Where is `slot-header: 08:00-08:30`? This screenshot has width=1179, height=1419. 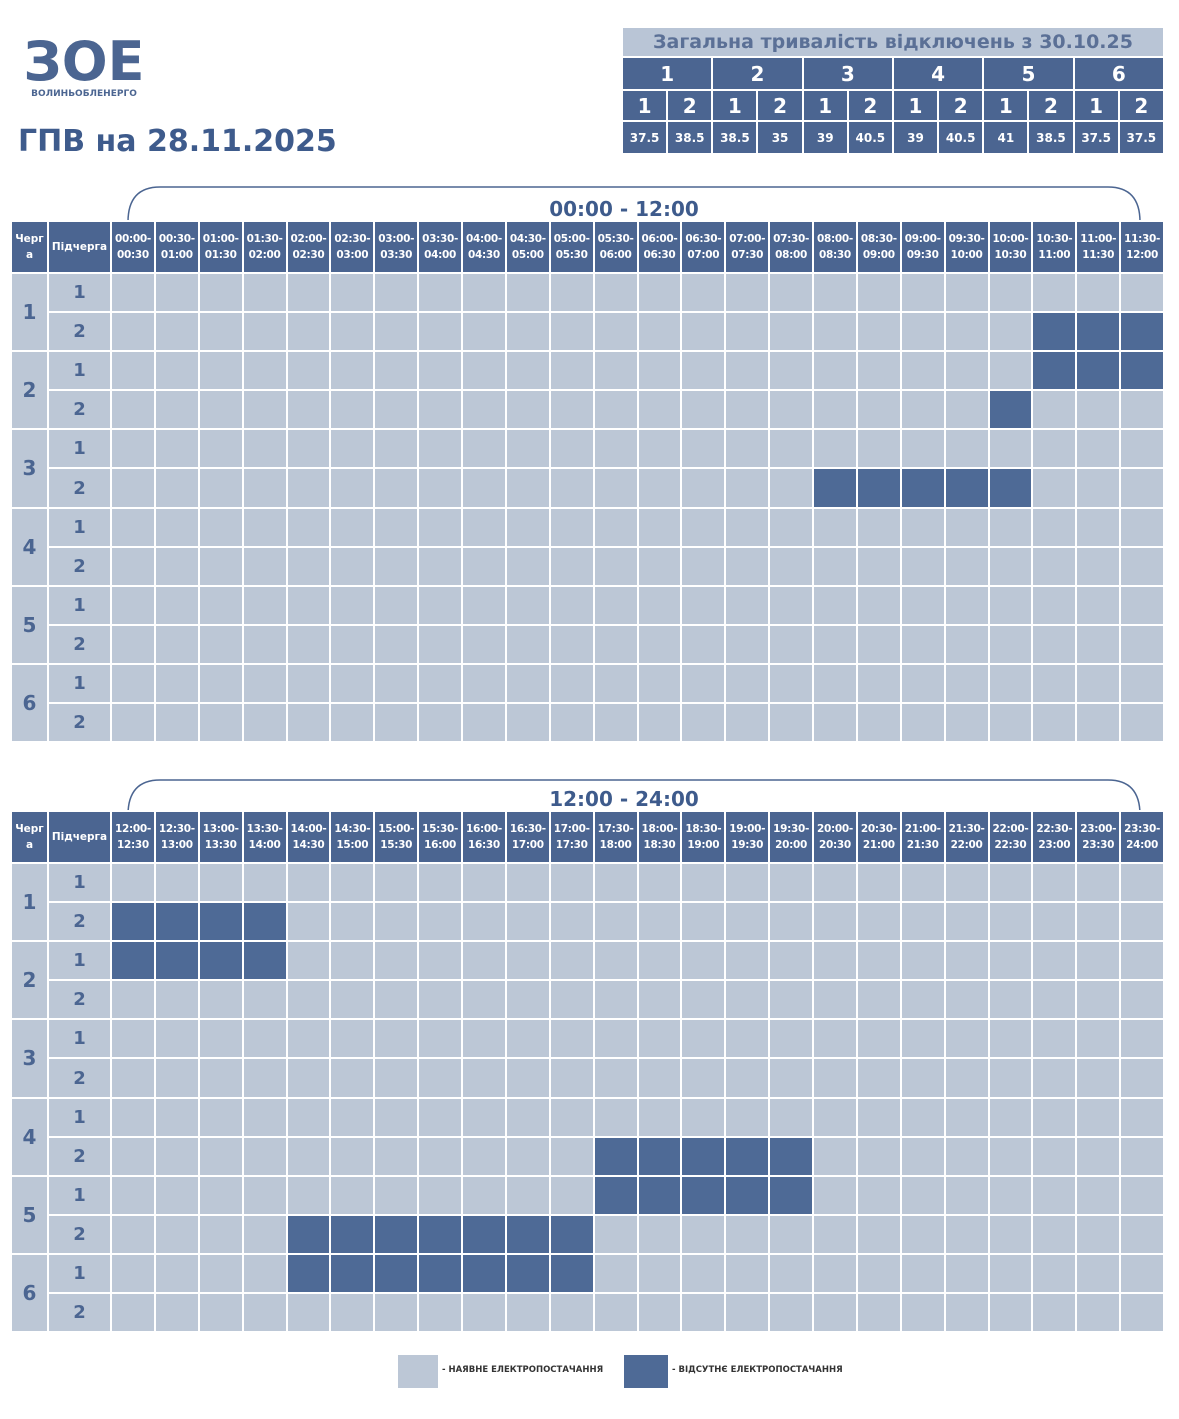
slot-header: 08:00-08:30 is located at coordinates (835, 247).